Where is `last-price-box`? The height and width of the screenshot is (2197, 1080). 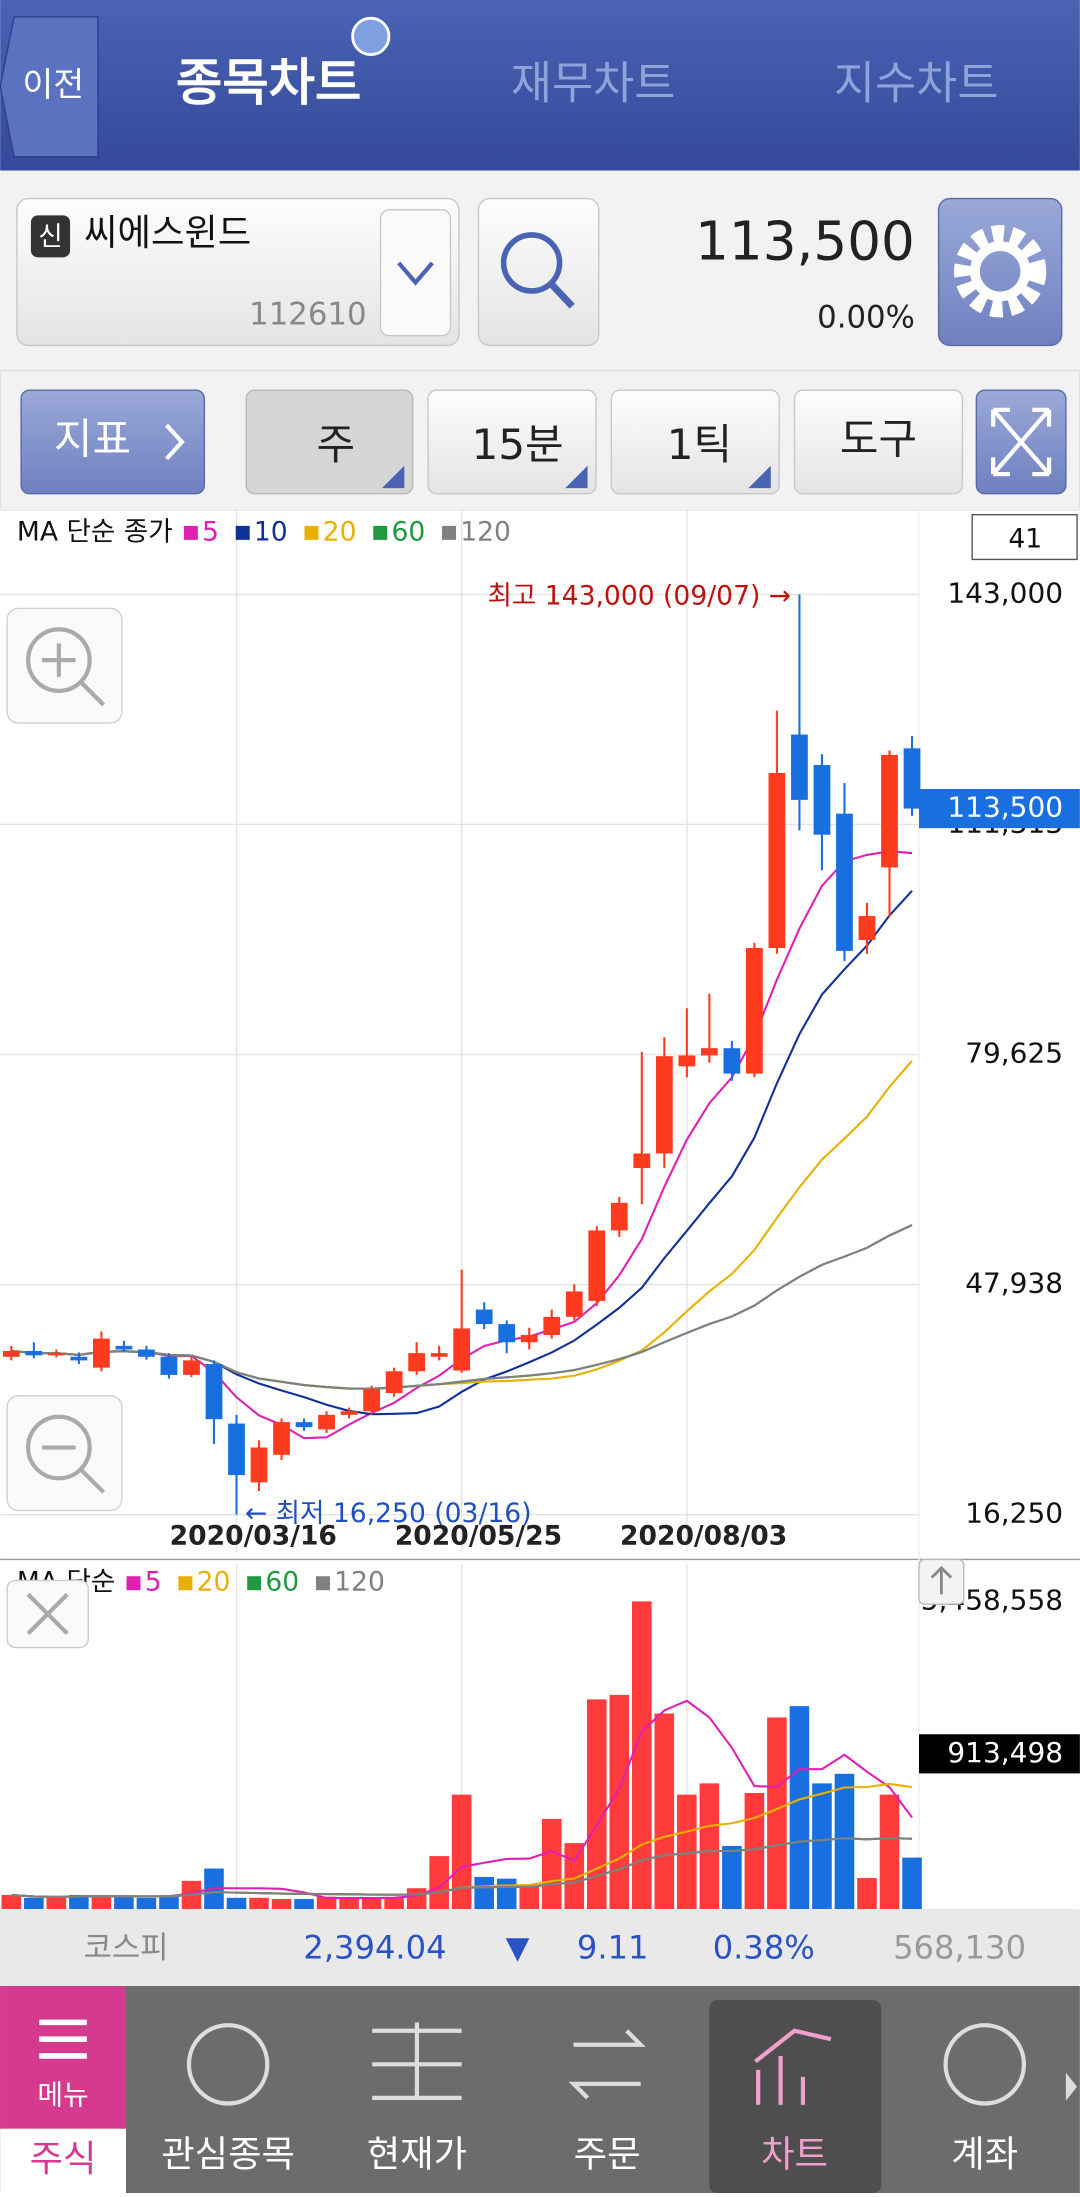 last-price-box is located at coordinates (999, 809).